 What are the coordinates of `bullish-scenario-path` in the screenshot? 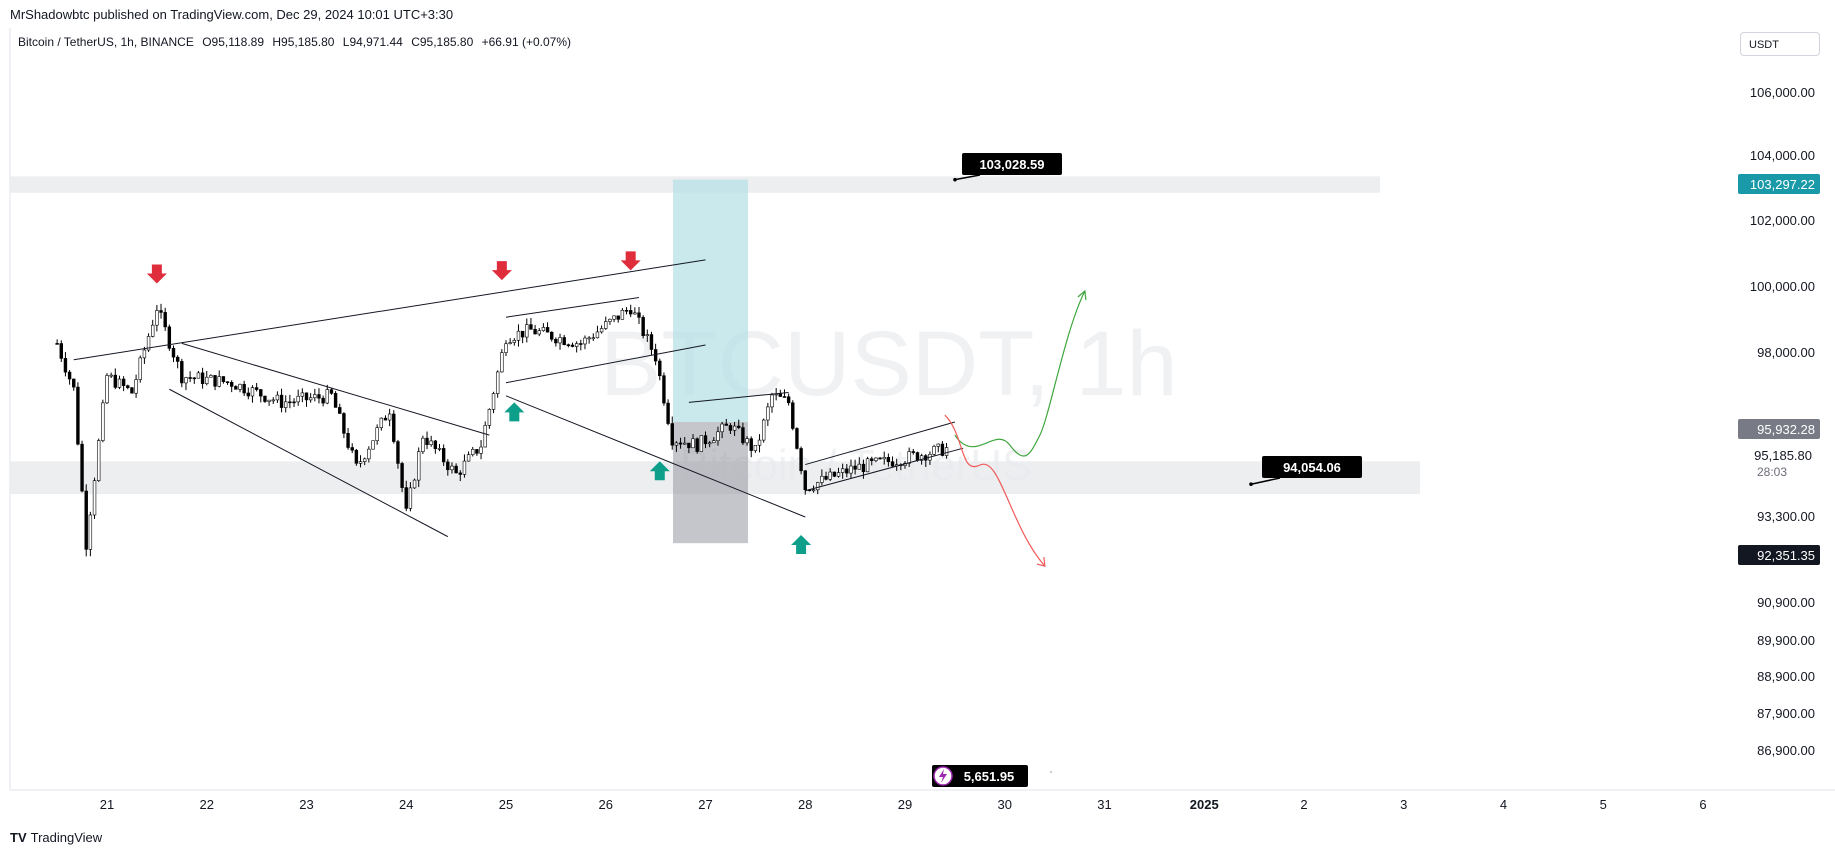 It's located at (1020, 373).